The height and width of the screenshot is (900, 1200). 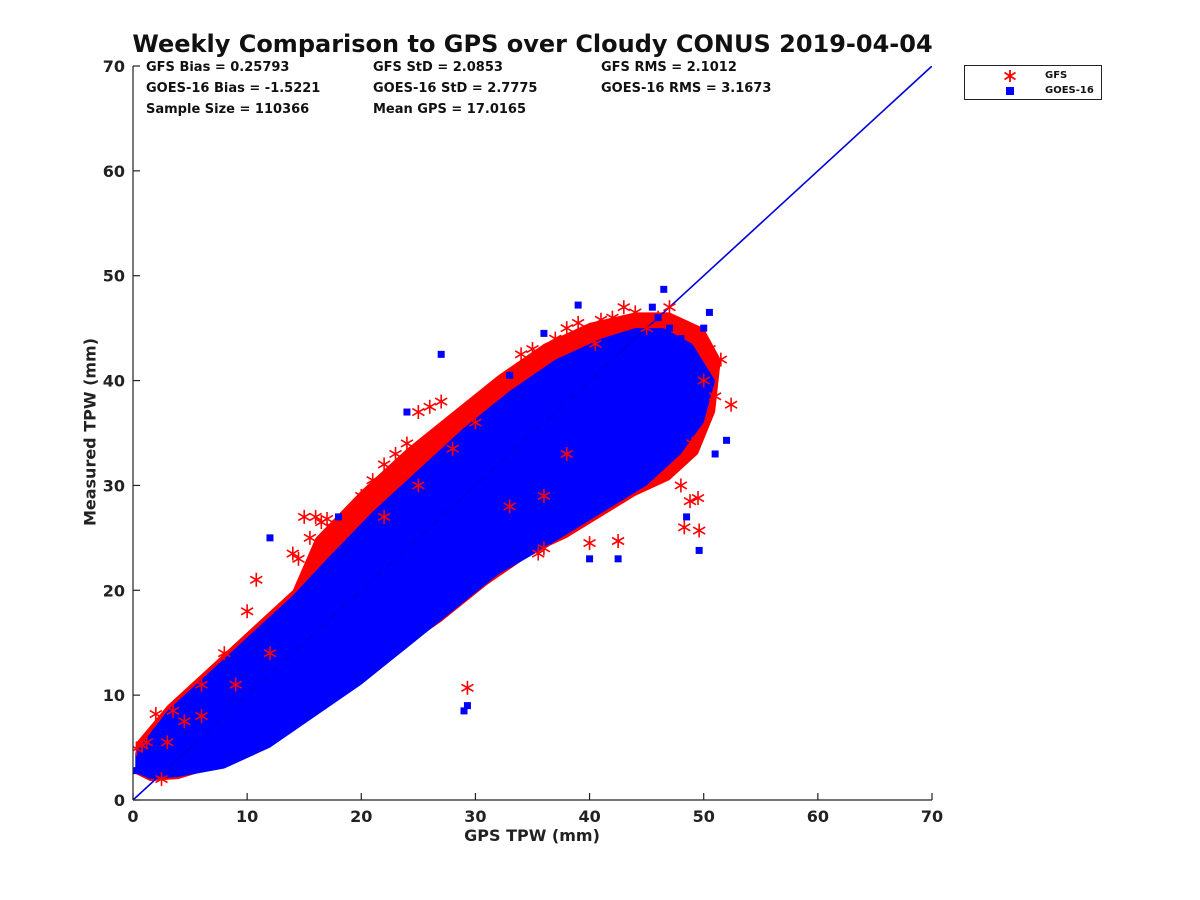 I want to click on stat-sample-size: Sample Size = 110366, so click(x=228, y=109).